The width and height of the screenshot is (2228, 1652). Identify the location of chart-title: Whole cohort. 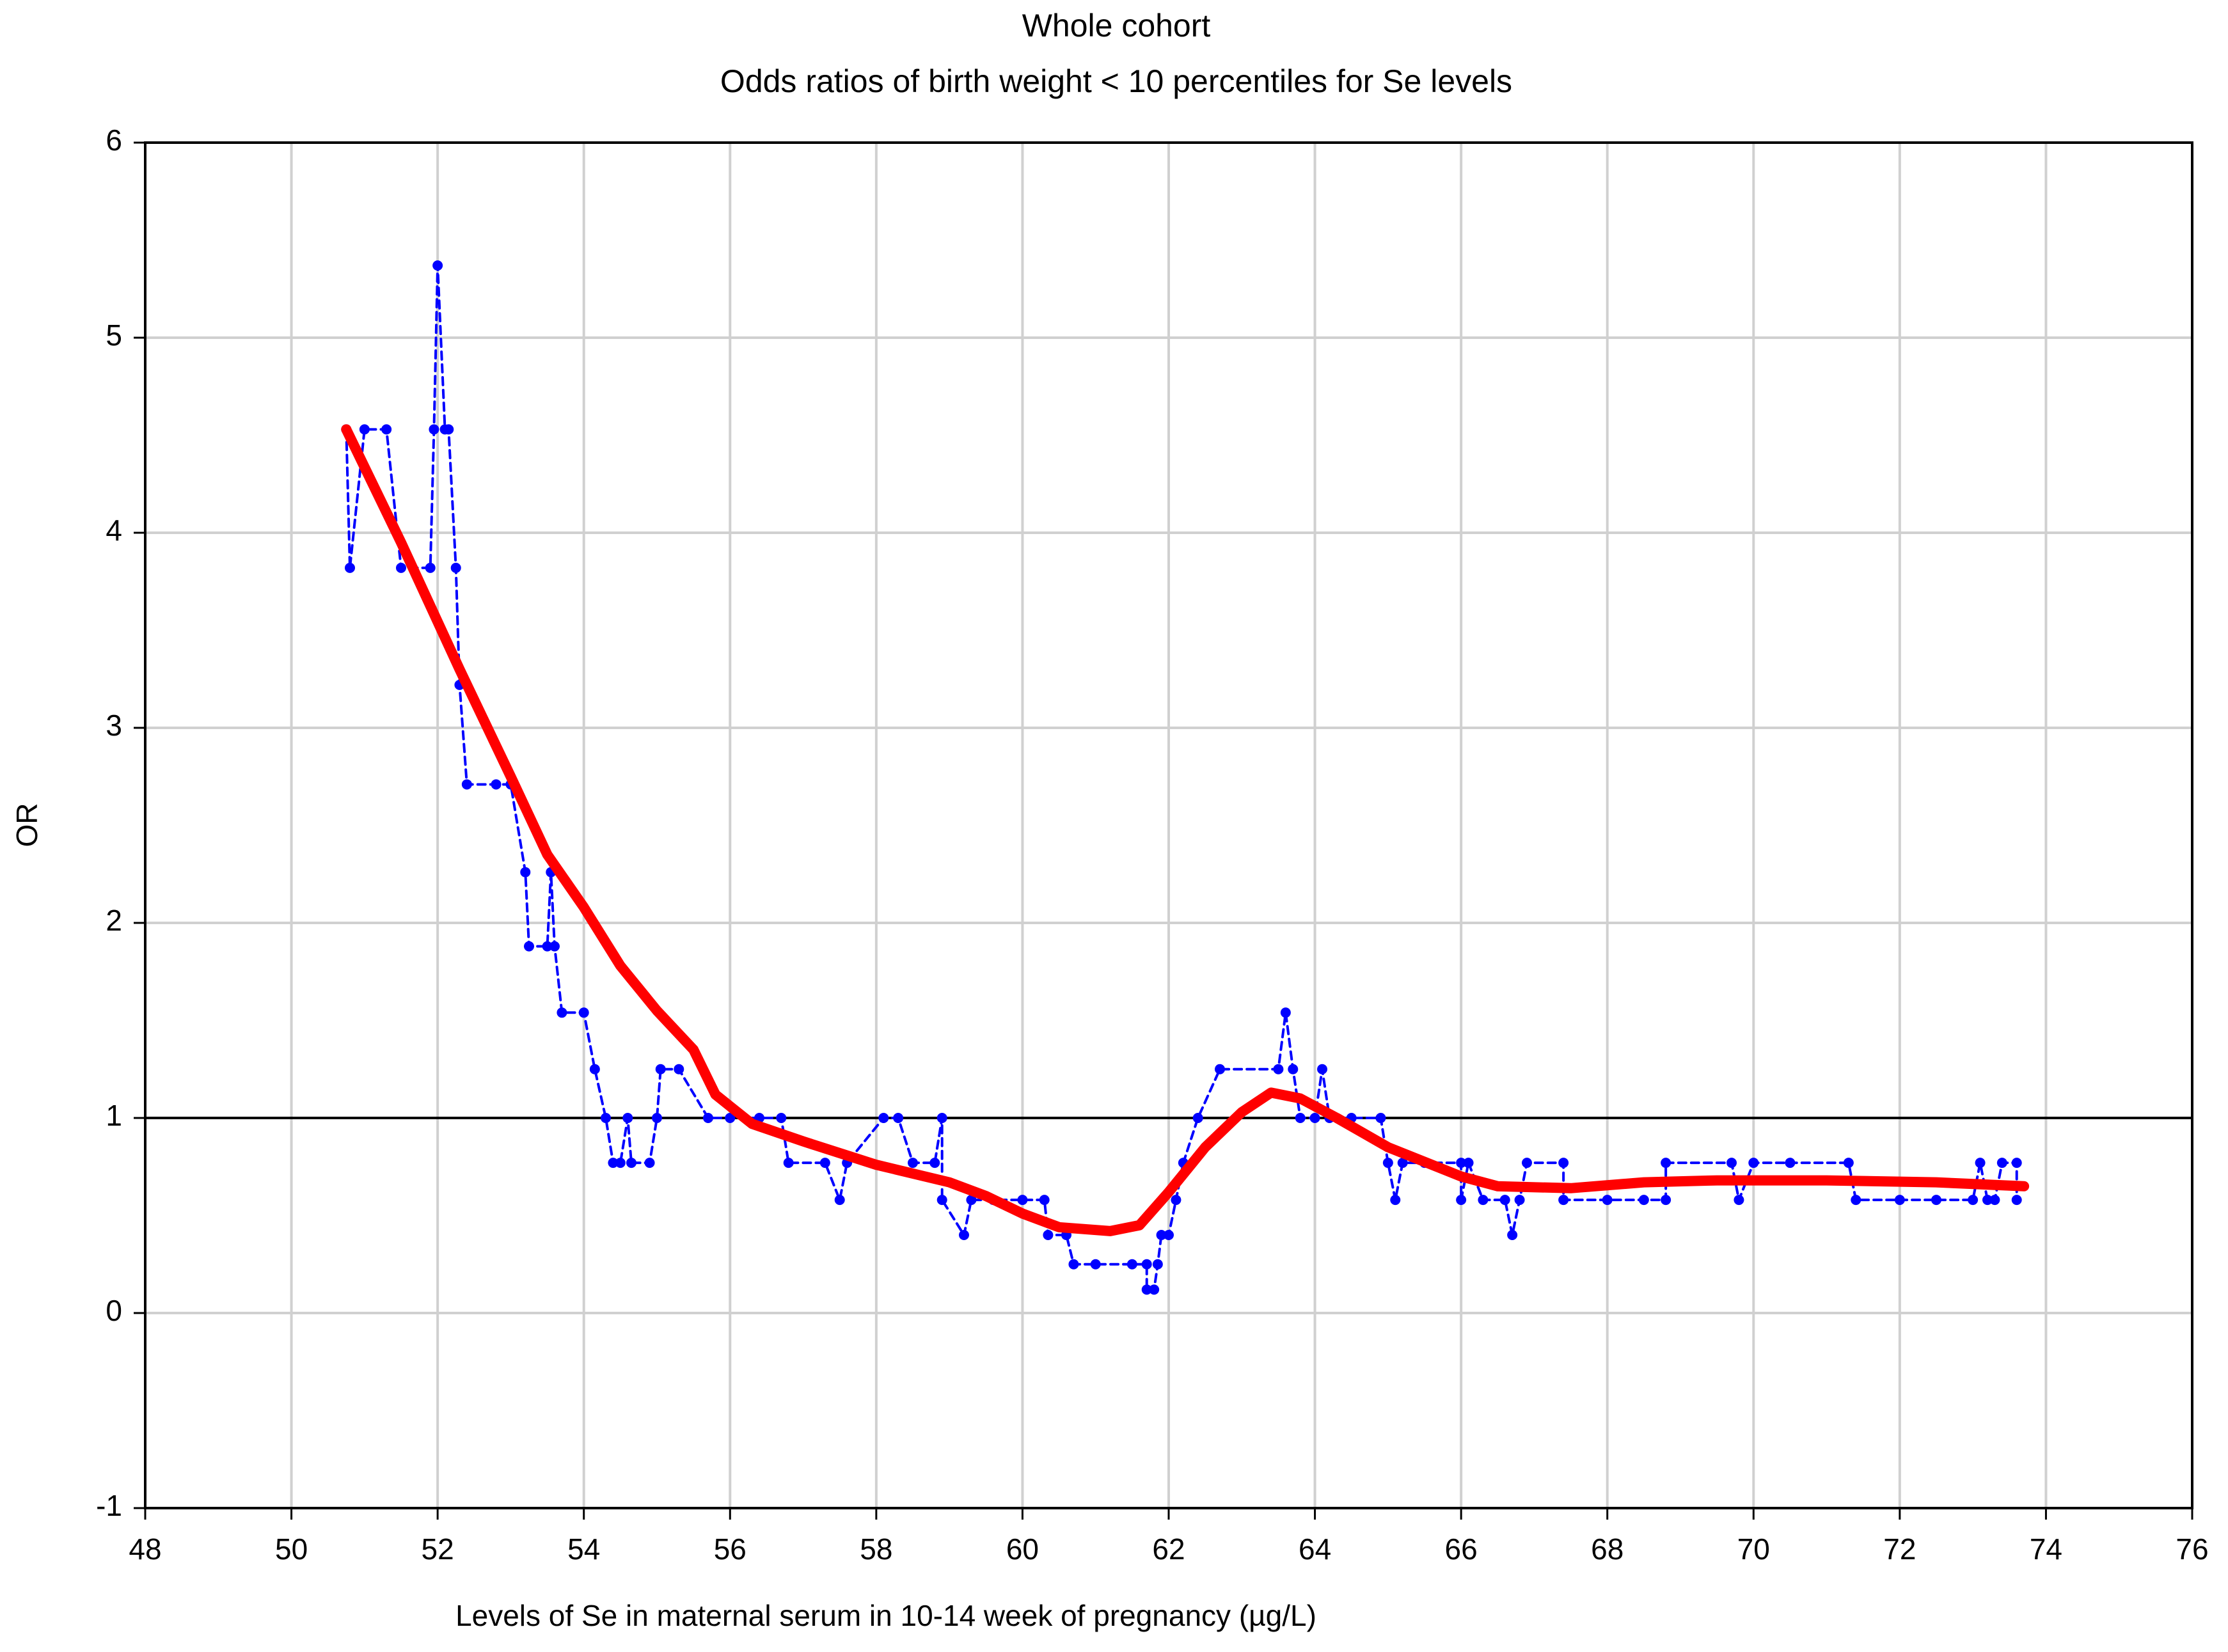
(1117, 26).